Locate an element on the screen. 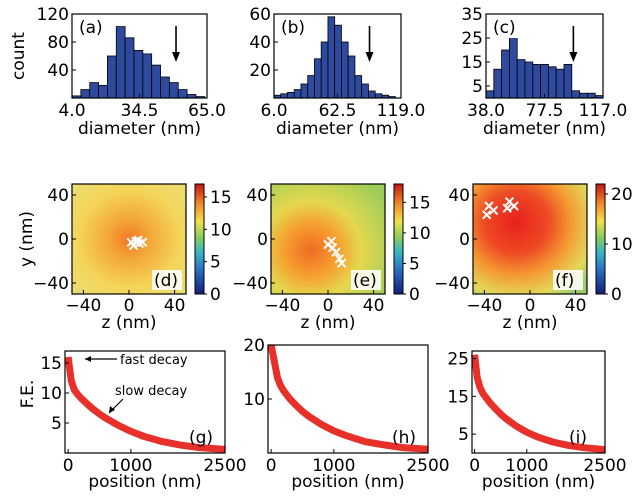 The width and height of the screenshot is (641, 496). colorbar-tick-label: 10 is located at coordinates (622, 245).